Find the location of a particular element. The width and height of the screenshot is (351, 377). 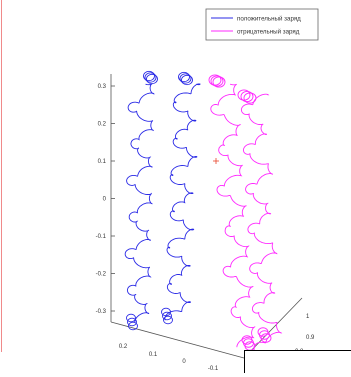

x-tick-label: -0.1 is located at coordinates (213, 369).